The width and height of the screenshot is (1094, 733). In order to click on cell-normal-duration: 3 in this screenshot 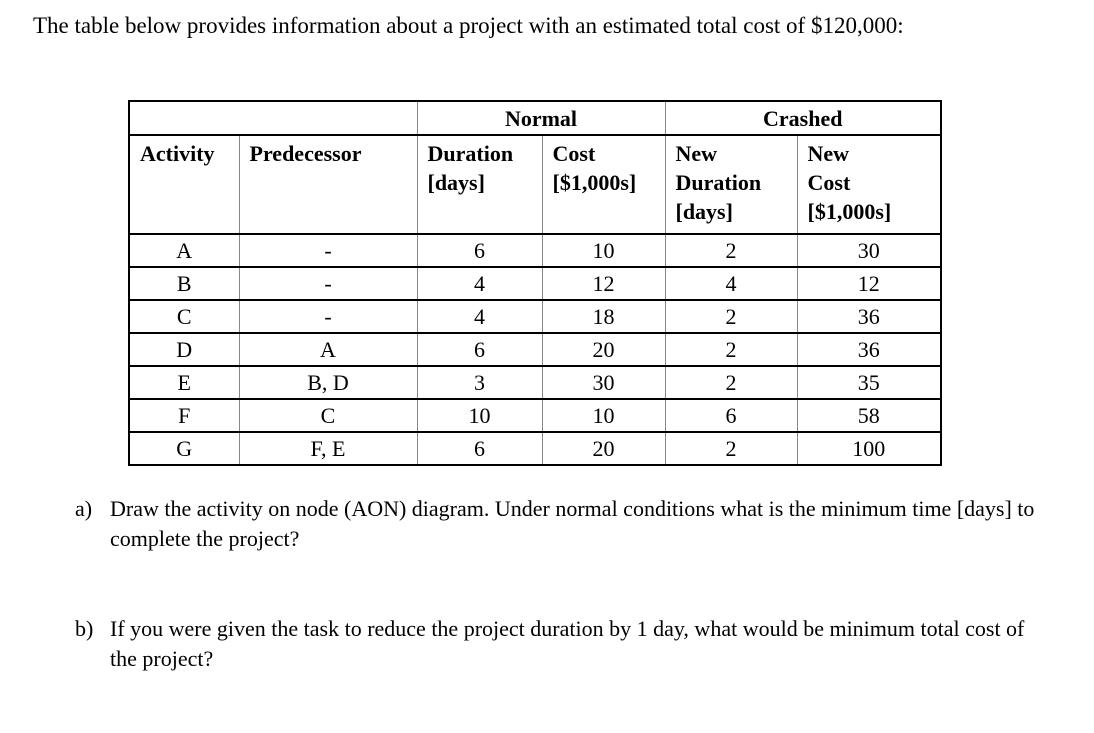, I will do `click(479, 382)`.